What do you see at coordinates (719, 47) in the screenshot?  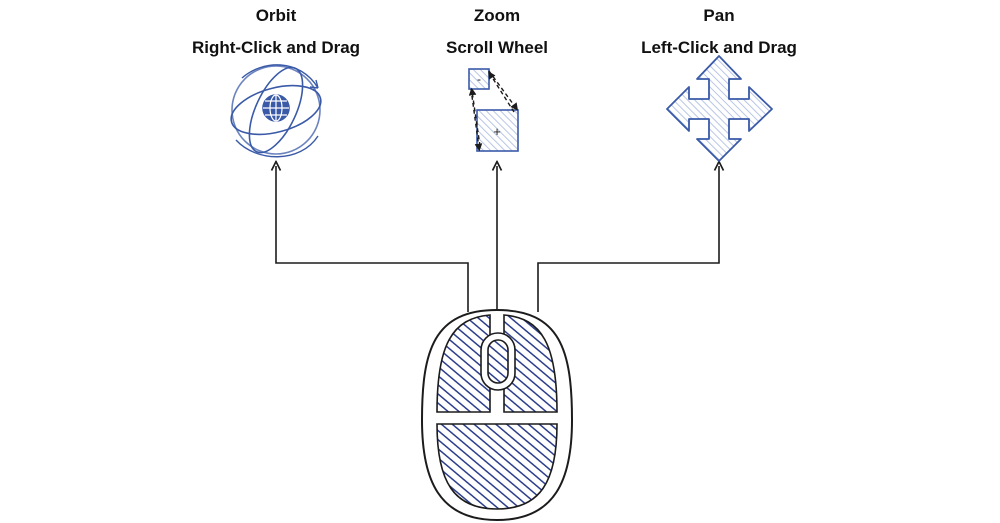 I see `pan-action: Left-Click and Drag` at bounding box center [719, 47].